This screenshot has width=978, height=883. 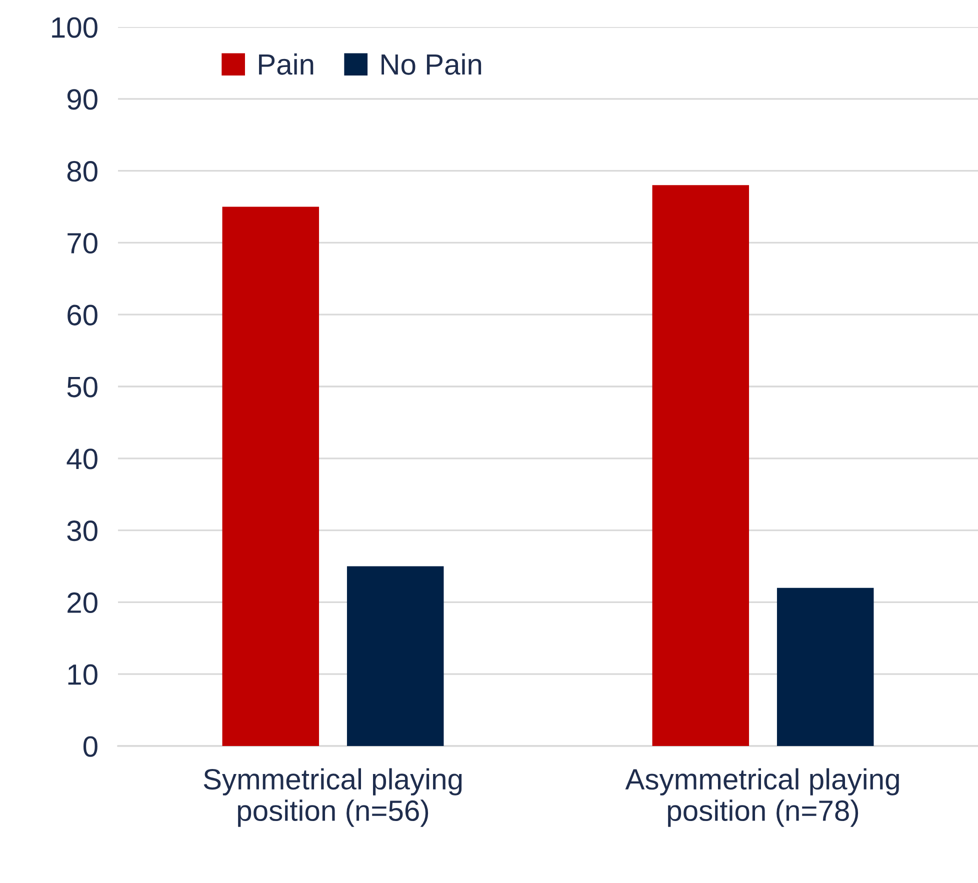 What do you see at coordinates (286, 64) in the screenshot?
I see `legend-label: Pain` at bounding box center [286, 64].